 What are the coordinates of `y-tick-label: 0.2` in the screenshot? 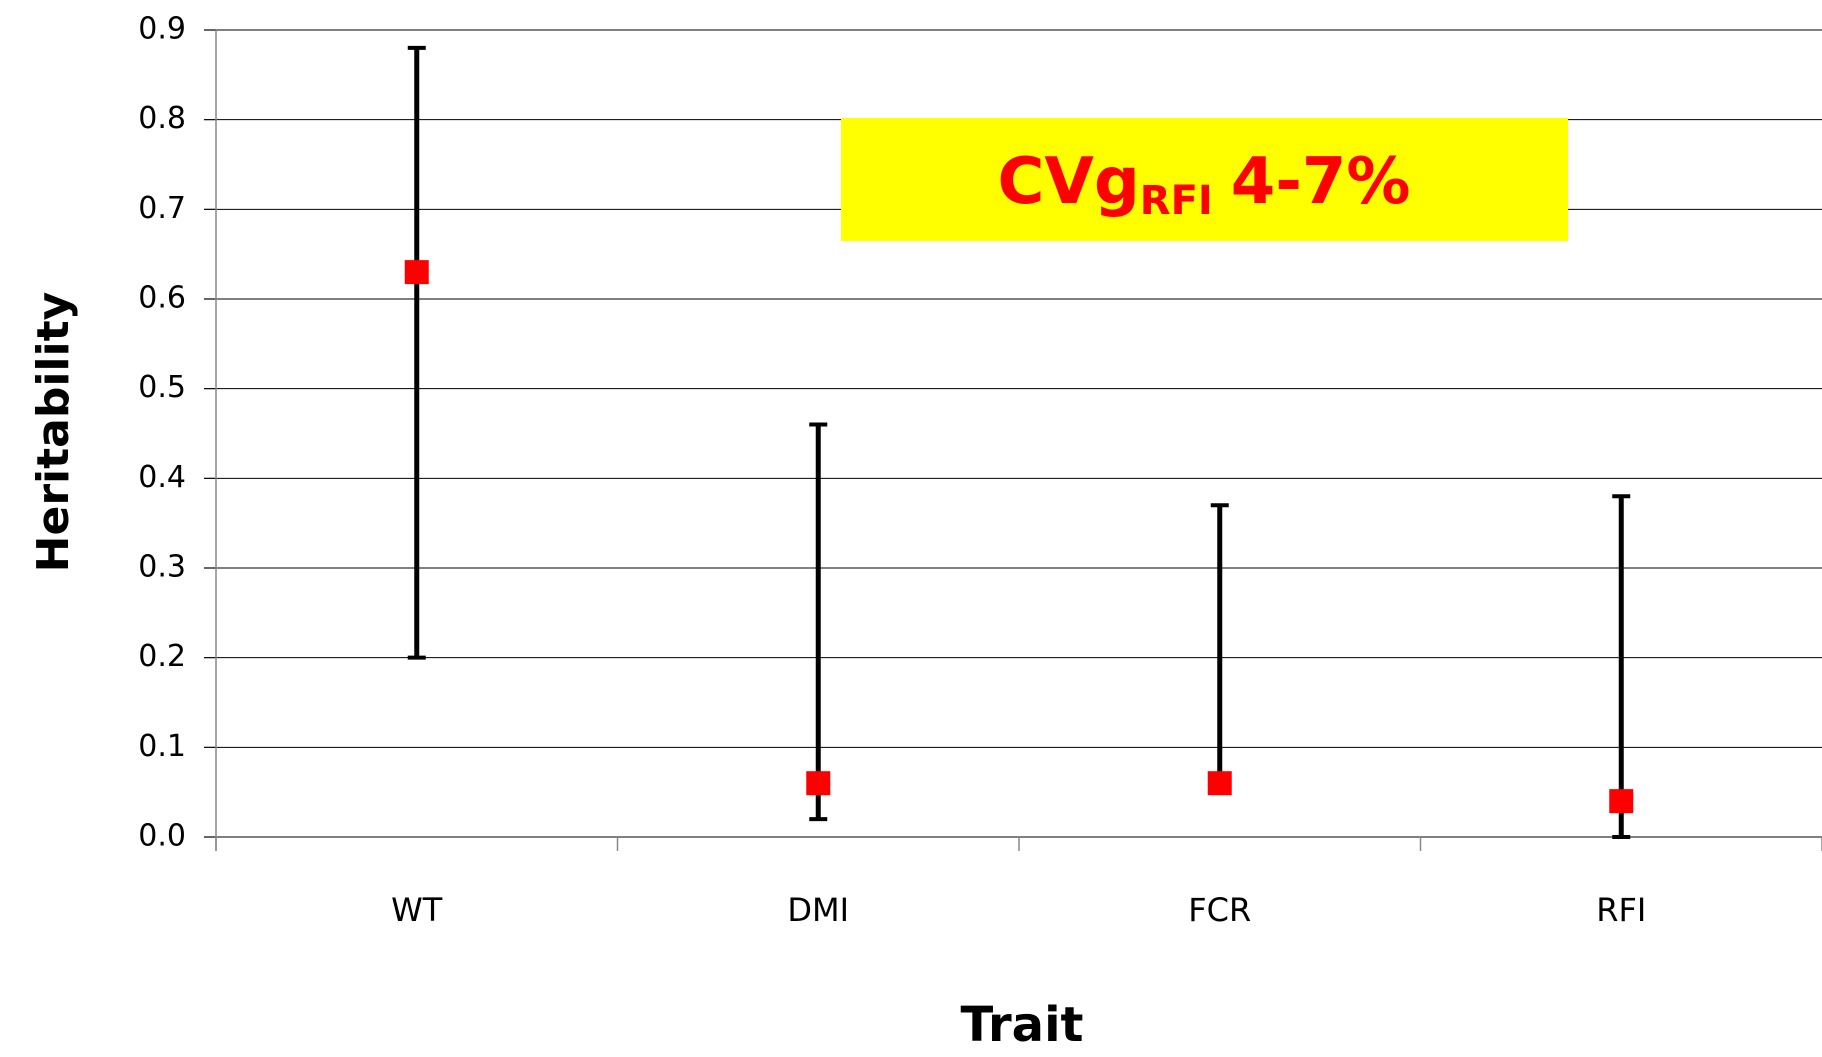 It's located at (162, 656).